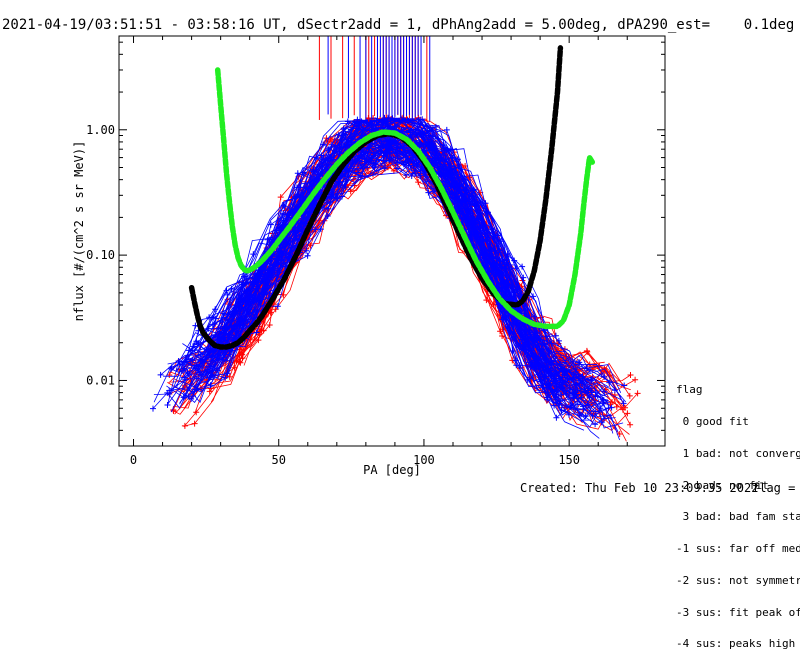 The height and width of the screenshot is (661, 800). What do you see at coordinates (133, 460) in the screenshot?
I see `x-tick-label: 0` at bounding box center [133, 460].